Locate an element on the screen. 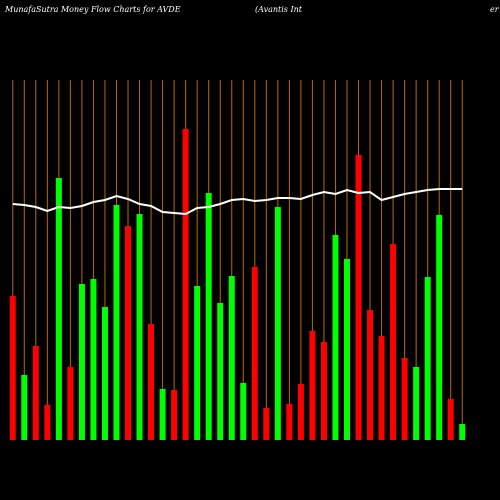 This screenshot has height=500, width=500. price-line is located at coordinates (237, 202).